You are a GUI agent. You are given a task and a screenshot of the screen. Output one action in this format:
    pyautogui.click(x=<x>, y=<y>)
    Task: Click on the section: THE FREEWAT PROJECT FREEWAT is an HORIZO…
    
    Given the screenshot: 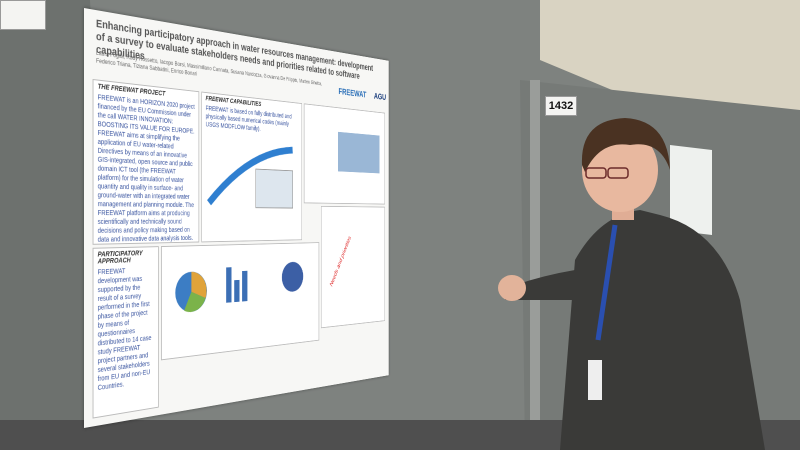 What is the action you would take?
    pyautogui.click(x=146, y=161)
    